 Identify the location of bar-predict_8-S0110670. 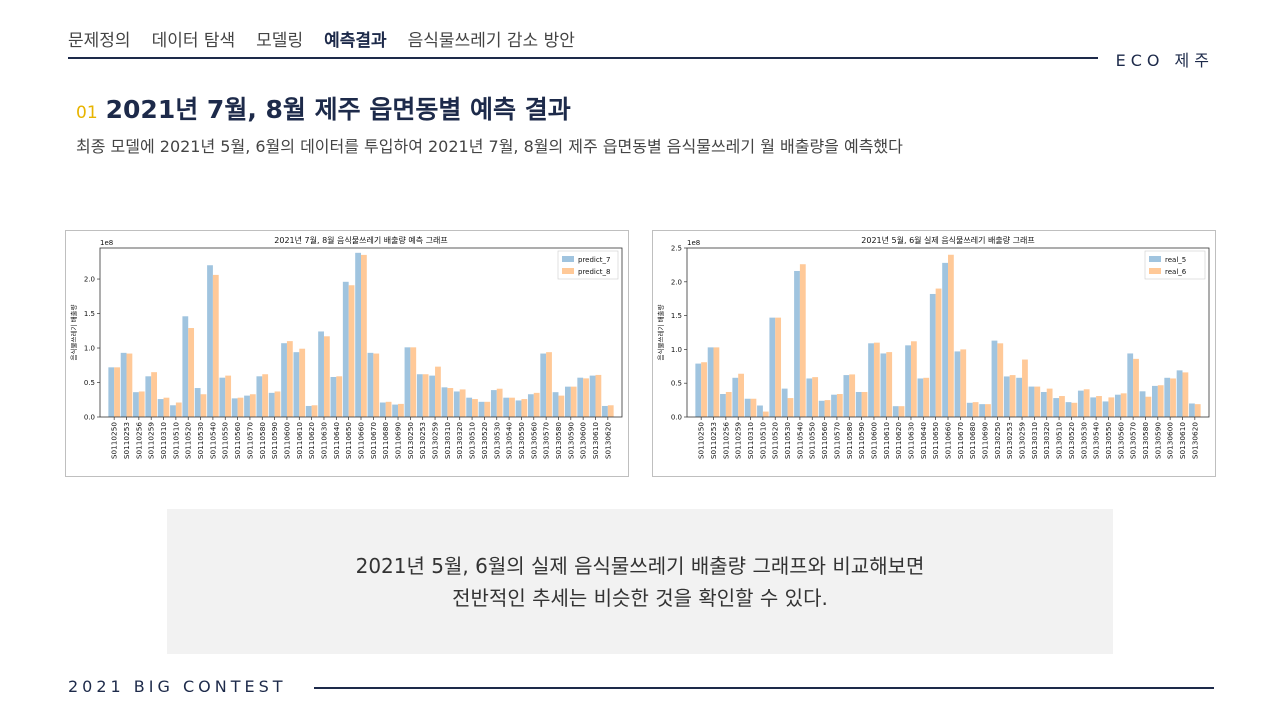
(376, 385).